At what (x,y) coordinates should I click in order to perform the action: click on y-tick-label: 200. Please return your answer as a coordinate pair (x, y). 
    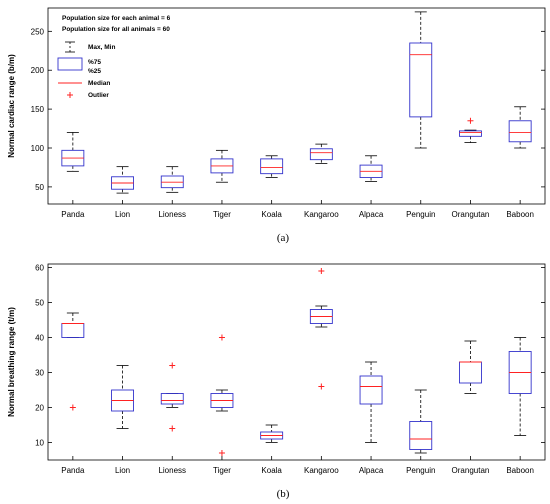
    Looking at the image, I should click on (38, 70).